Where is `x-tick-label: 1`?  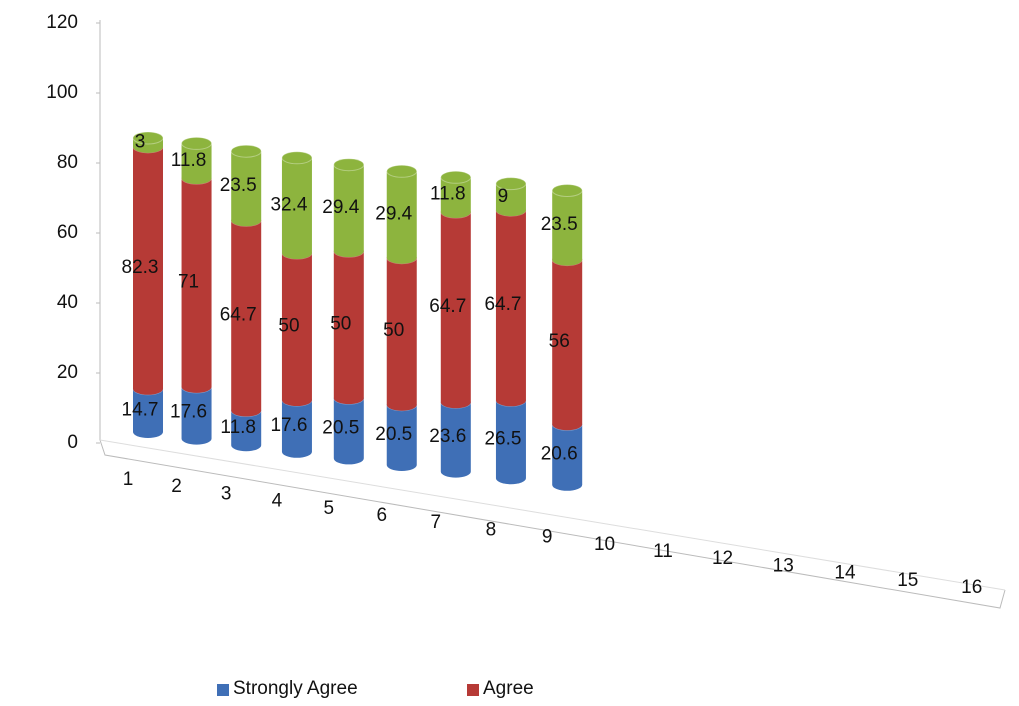 x-tick-label: 1 is located at coordinates (128, 479).